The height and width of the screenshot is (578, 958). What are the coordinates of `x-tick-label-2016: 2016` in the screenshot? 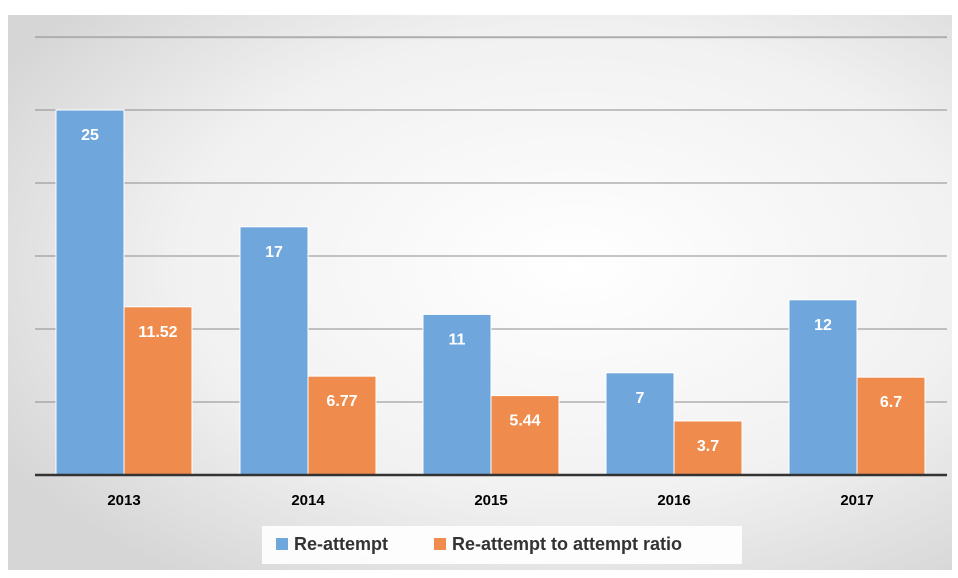 It's located at (673, 500).